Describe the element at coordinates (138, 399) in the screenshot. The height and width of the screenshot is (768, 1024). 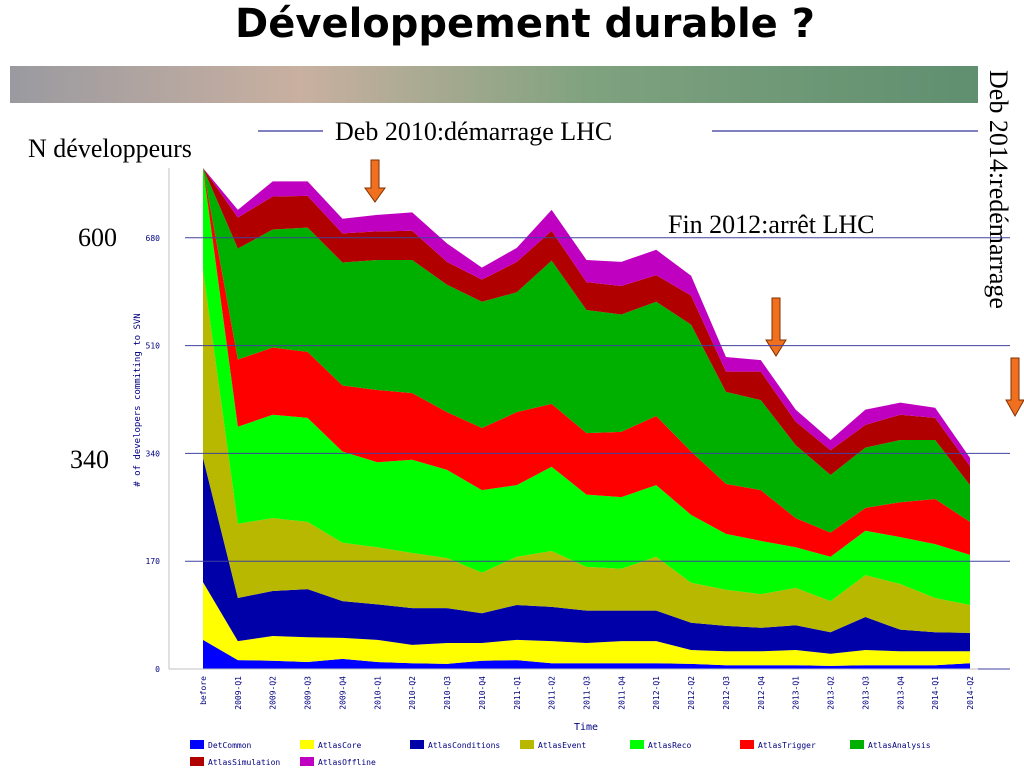
I see `y-axis-label: # of developers commiting to SVN` at that location.